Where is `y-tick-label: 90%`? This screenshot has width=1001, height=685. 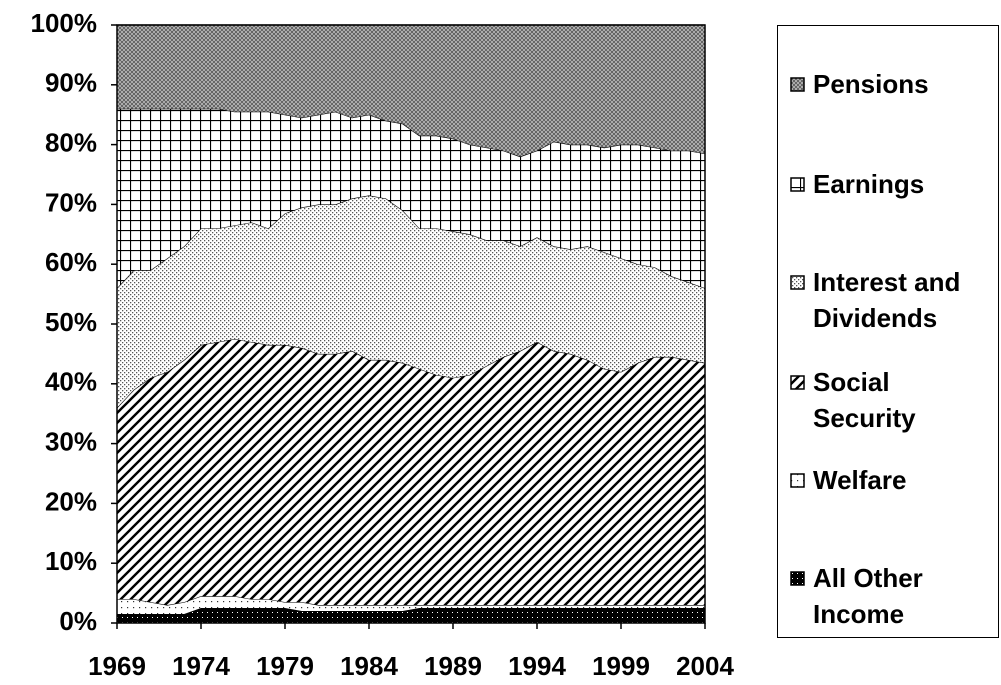
y-tick-label: 90% is located at coordinates (71, 83).